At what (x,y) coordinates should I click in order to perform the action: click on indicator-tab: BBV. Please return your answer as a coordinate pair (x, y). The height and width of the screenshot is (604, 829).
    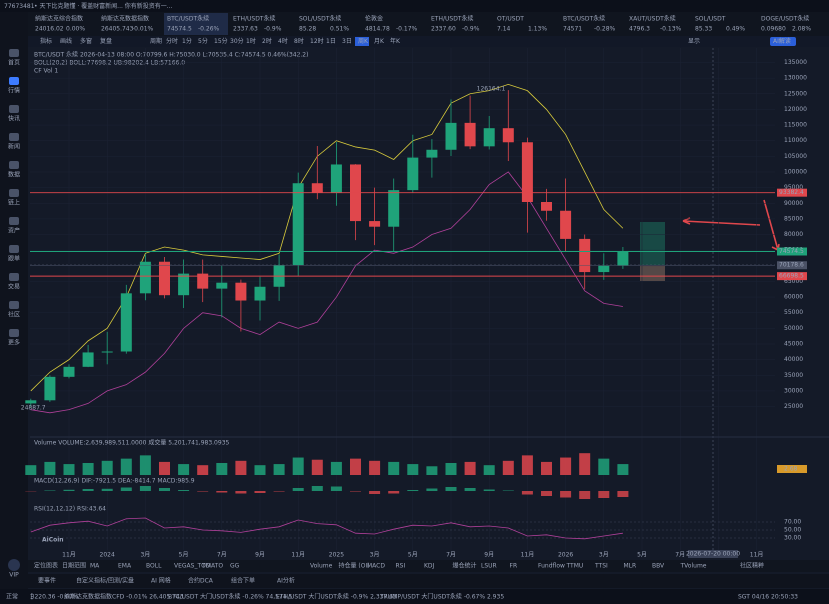
    Looking at the image, I should click on (658, 566).